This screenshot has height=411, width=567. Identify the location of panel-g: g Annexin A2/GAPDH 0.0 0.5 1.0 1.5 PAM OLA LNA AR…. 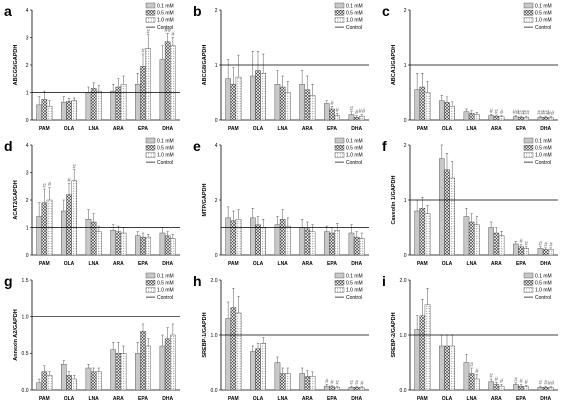
(92, 337).